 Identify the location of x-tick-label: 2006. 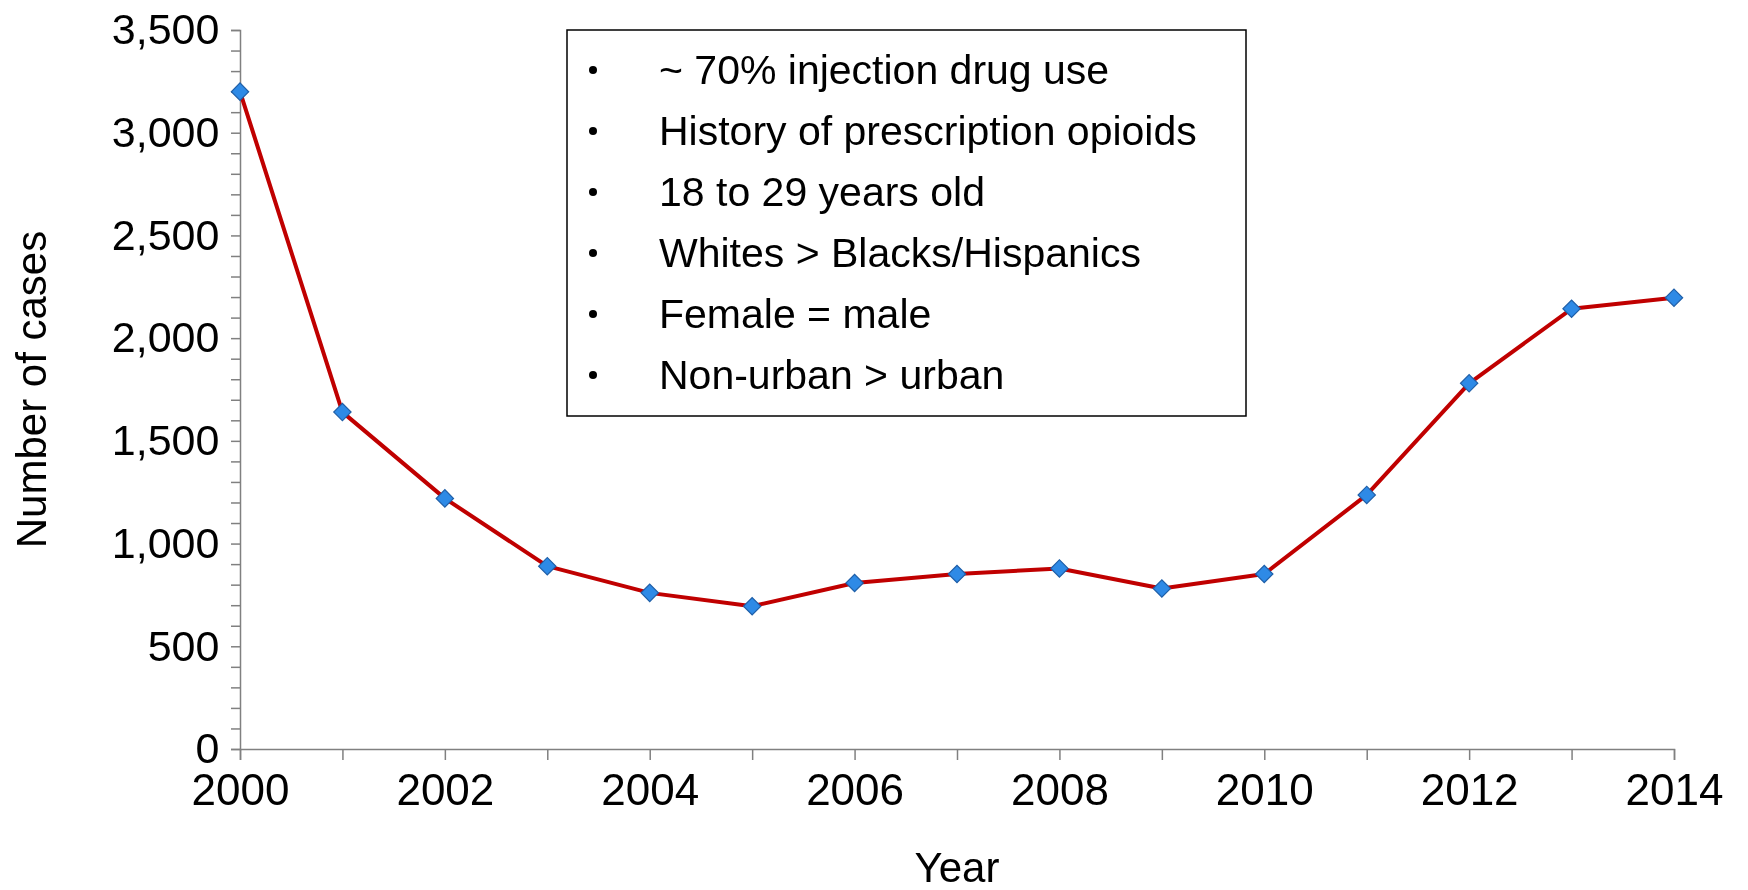
(855, 789).